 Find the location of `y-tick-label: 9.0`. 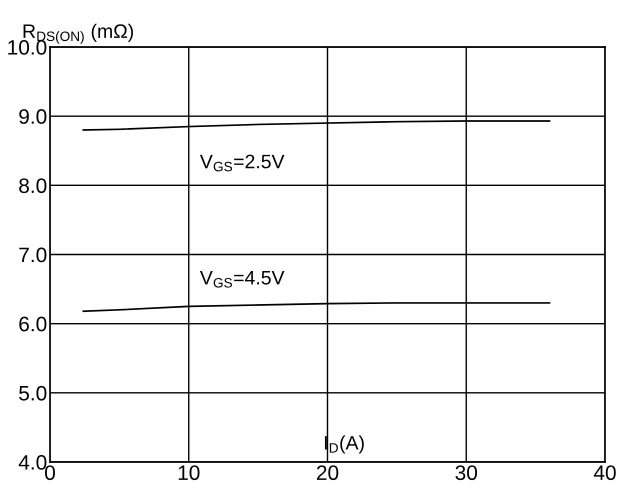

y-tick-label: 9.0 is located at coordinates (32, 116).